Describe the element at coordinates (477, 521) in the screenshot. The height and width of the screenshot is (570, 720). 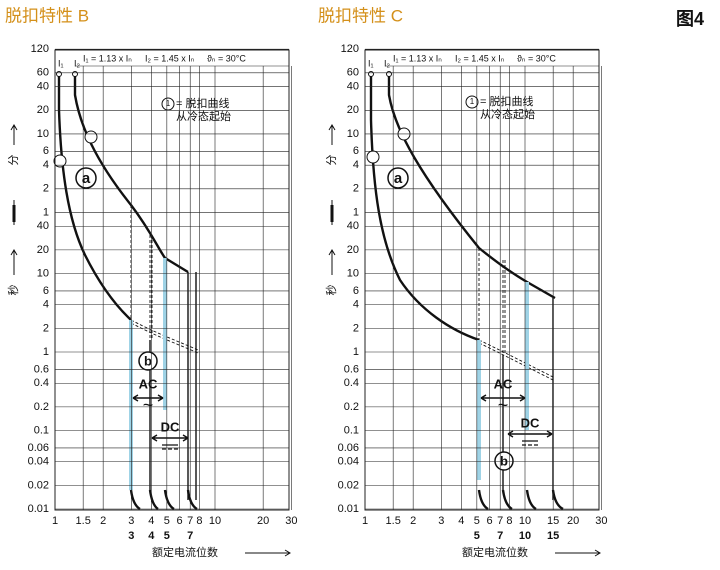
I see `x-tick-label: 5` at that location.